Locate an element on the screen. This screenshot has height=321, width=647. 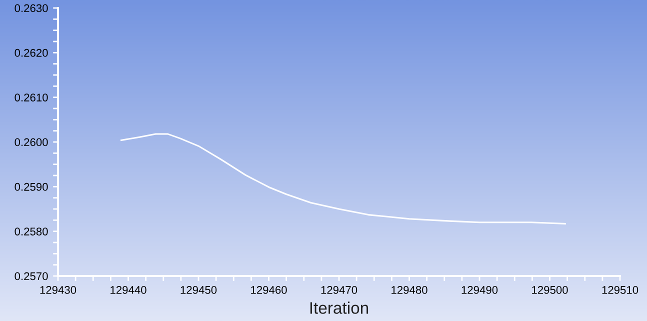
x-tick-label: 129450 is located at coordinates (198, 290).